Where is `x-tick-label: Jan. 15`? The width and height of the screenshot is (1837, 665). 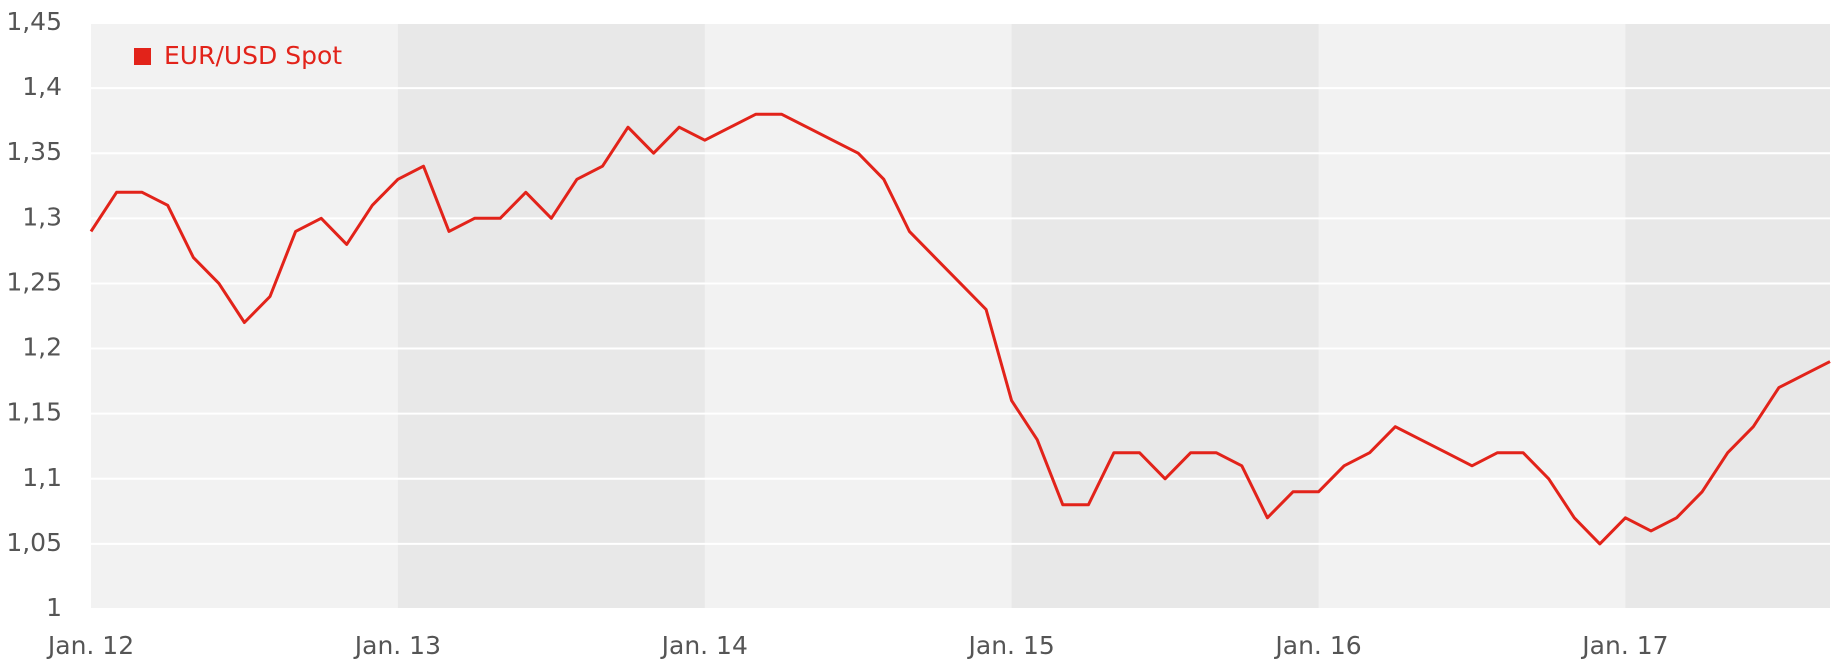
x-tick-label: Jan. 15 is located at coordinates (1011, 645).